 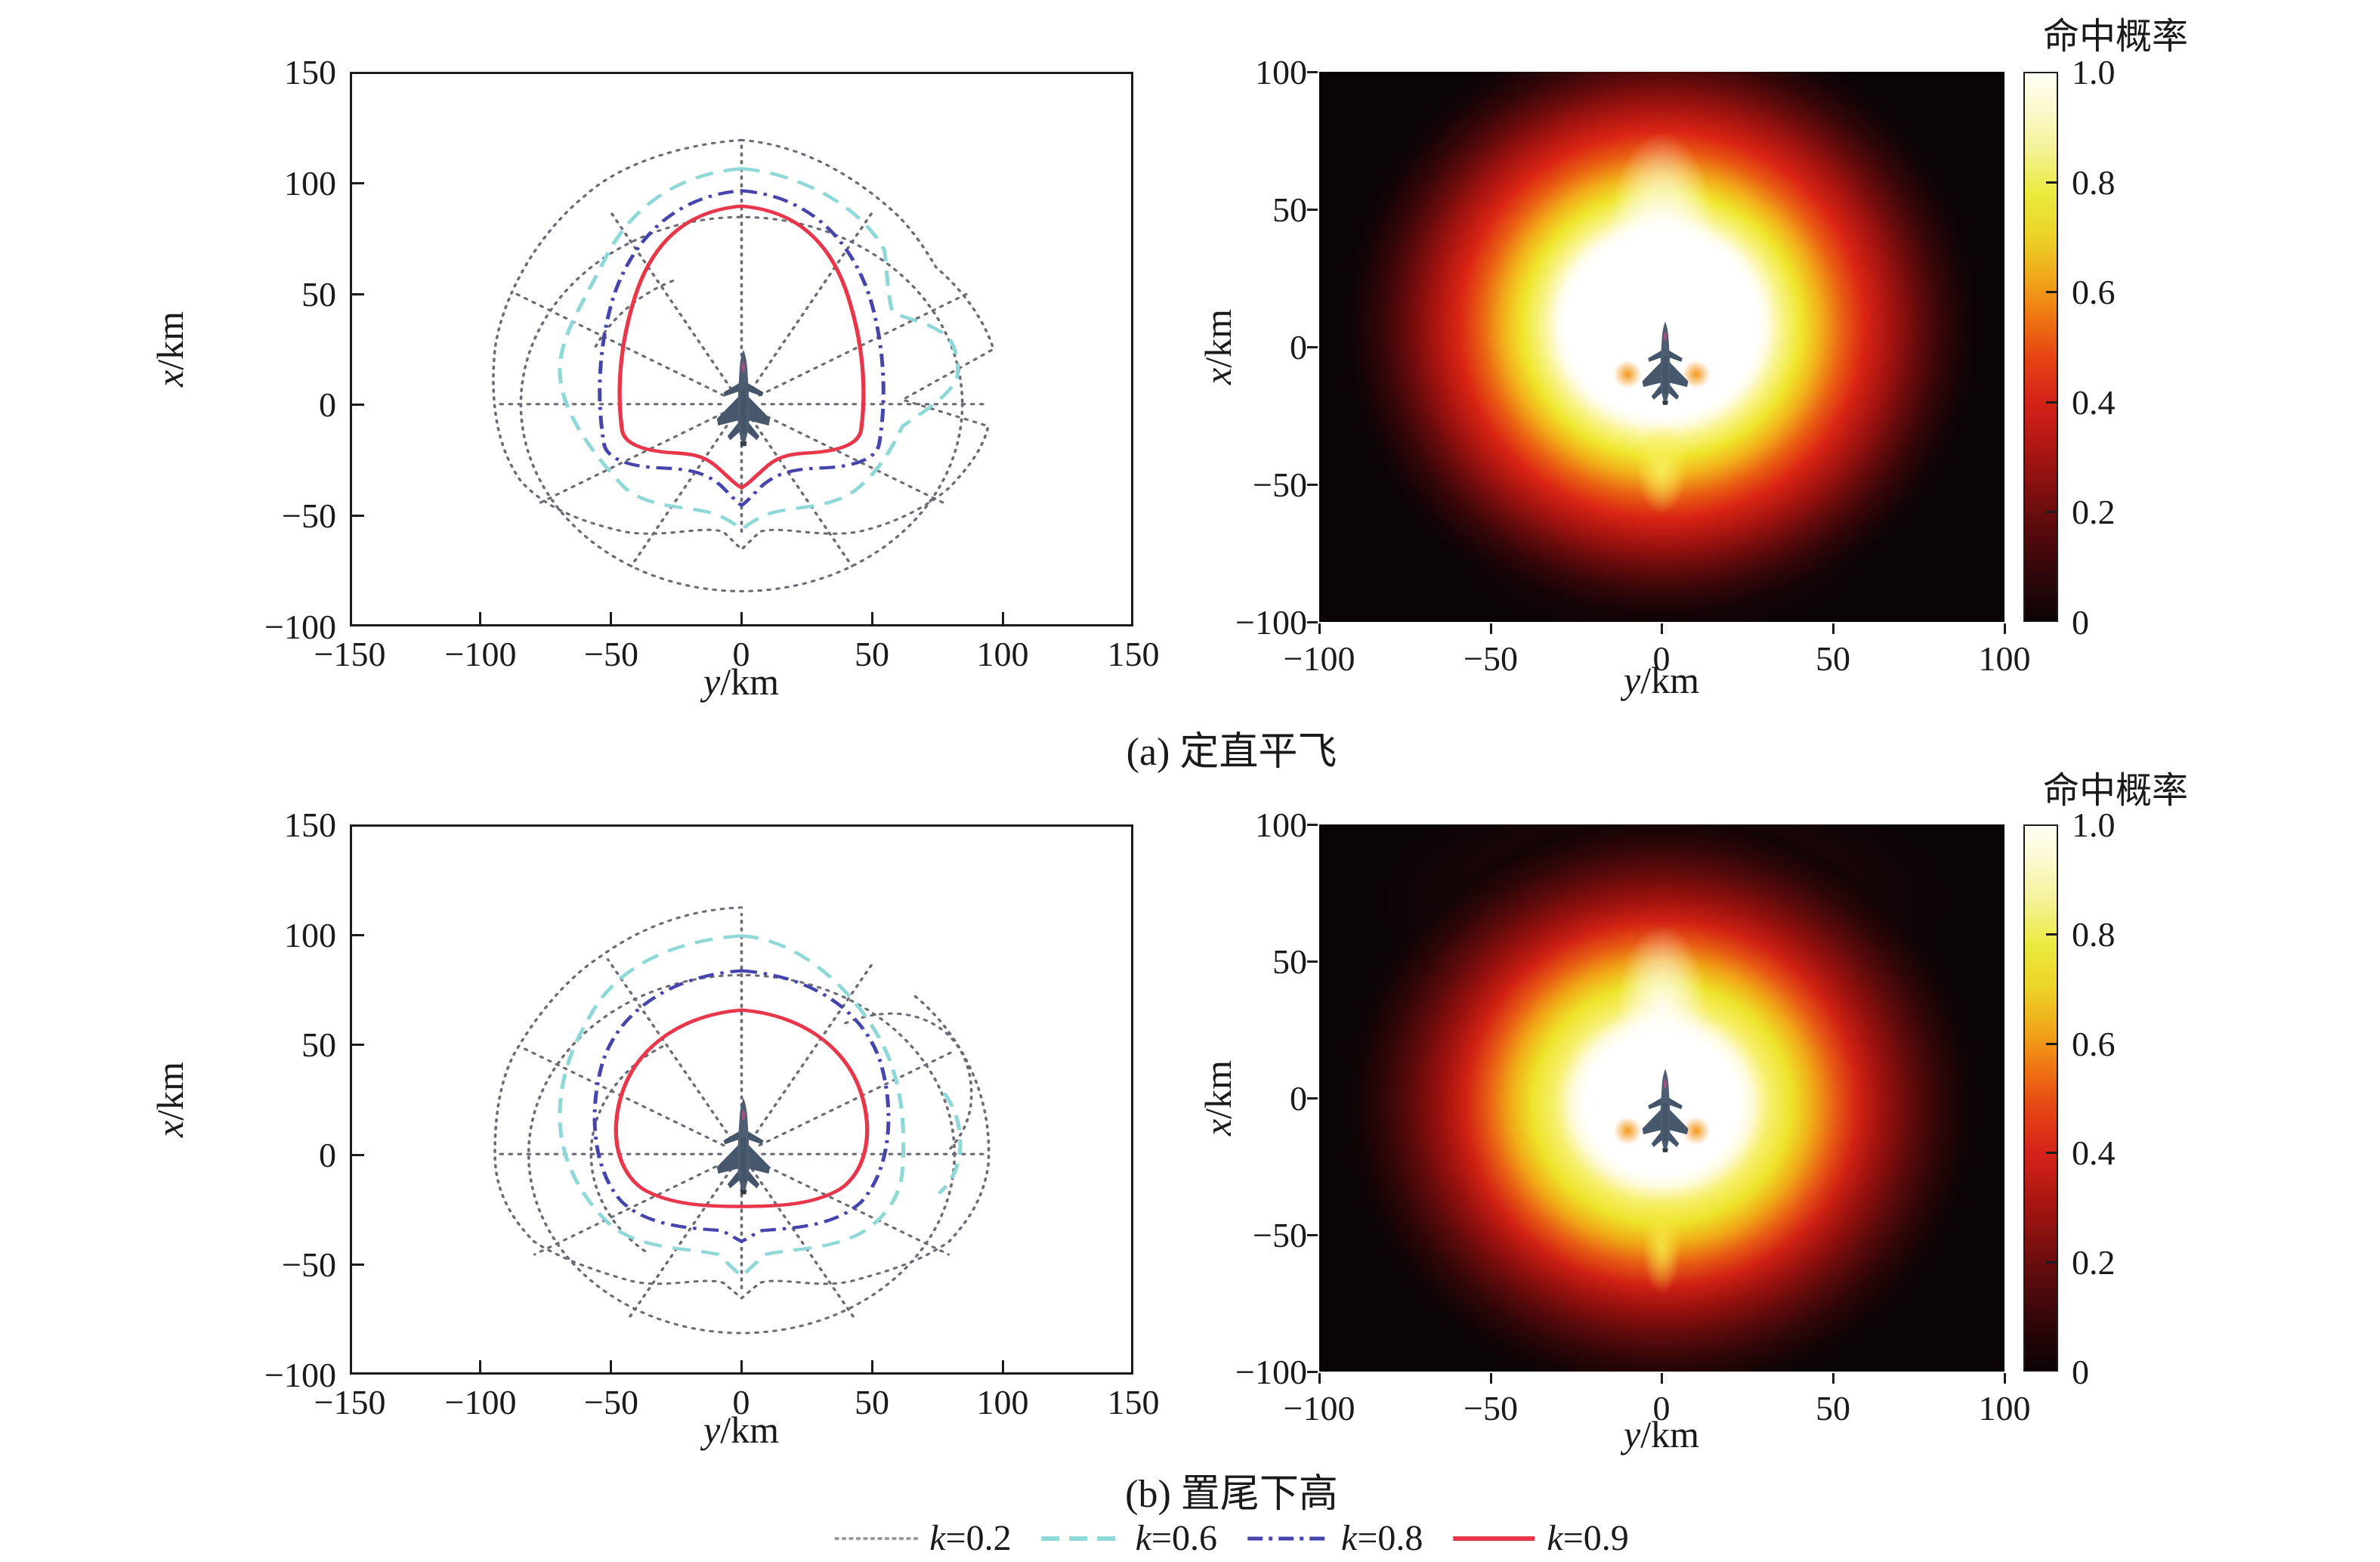 What do you see at coordinates (1661, 1434) in the screenshot?
I see `x-axis-label-heatmap-b: y/km` at bounding box center [1661, 1434].